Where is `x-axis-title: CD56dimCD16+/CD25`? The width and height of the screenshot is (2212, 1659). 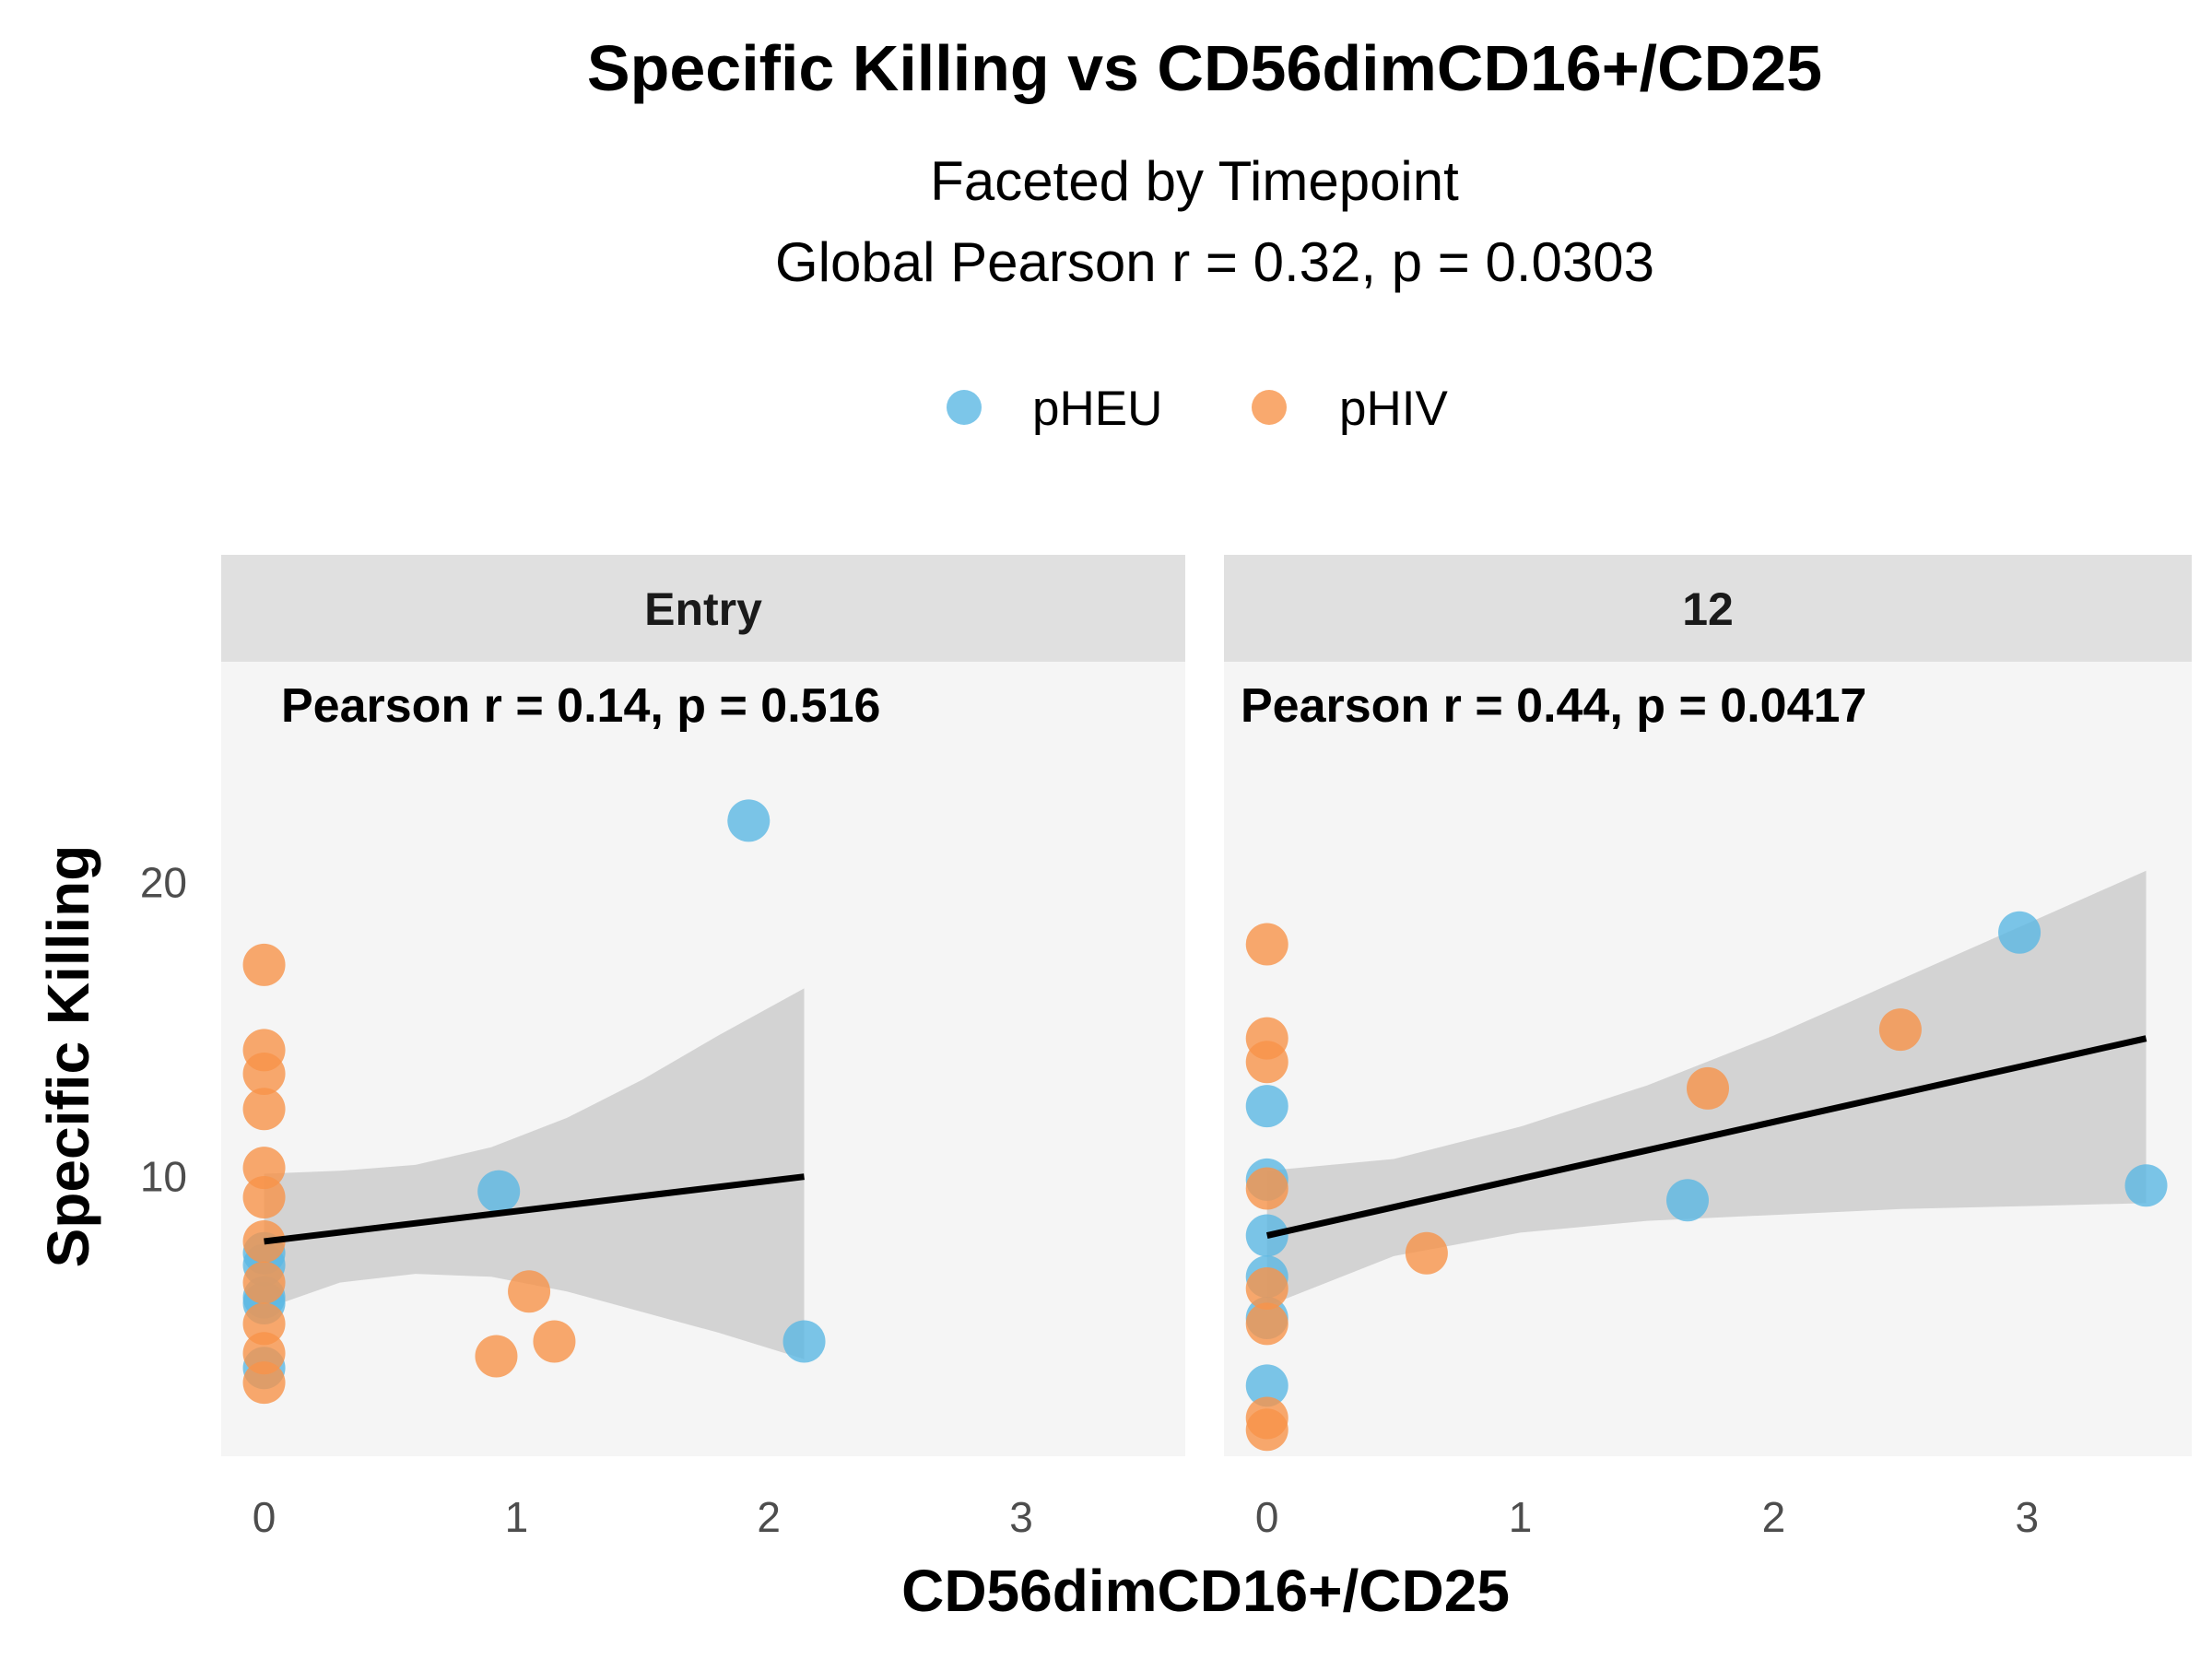
x-axis-title: CD56dimCD16+/CD25 is located at coordinates (1205, 1591).